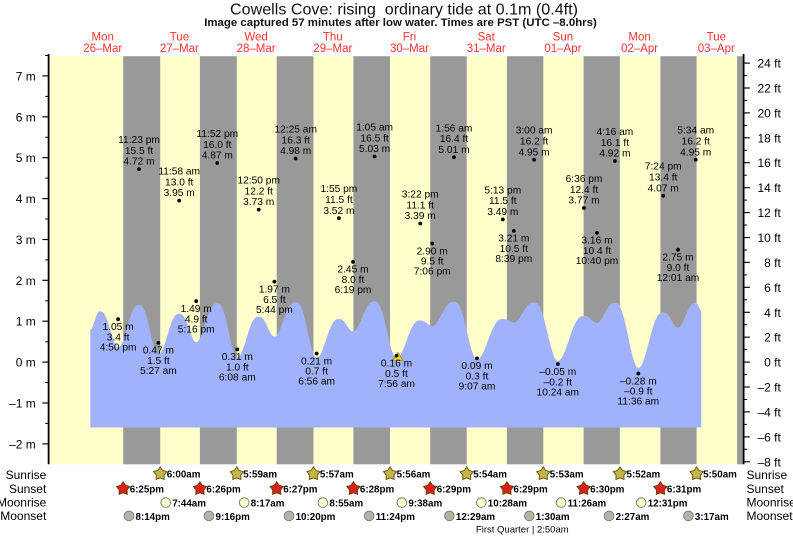 The height and width of the screenshot is (537, 793). Describe the element at coordinates (772, 288) in the screenshot. I see `svg-text: 6 ft` at that location.